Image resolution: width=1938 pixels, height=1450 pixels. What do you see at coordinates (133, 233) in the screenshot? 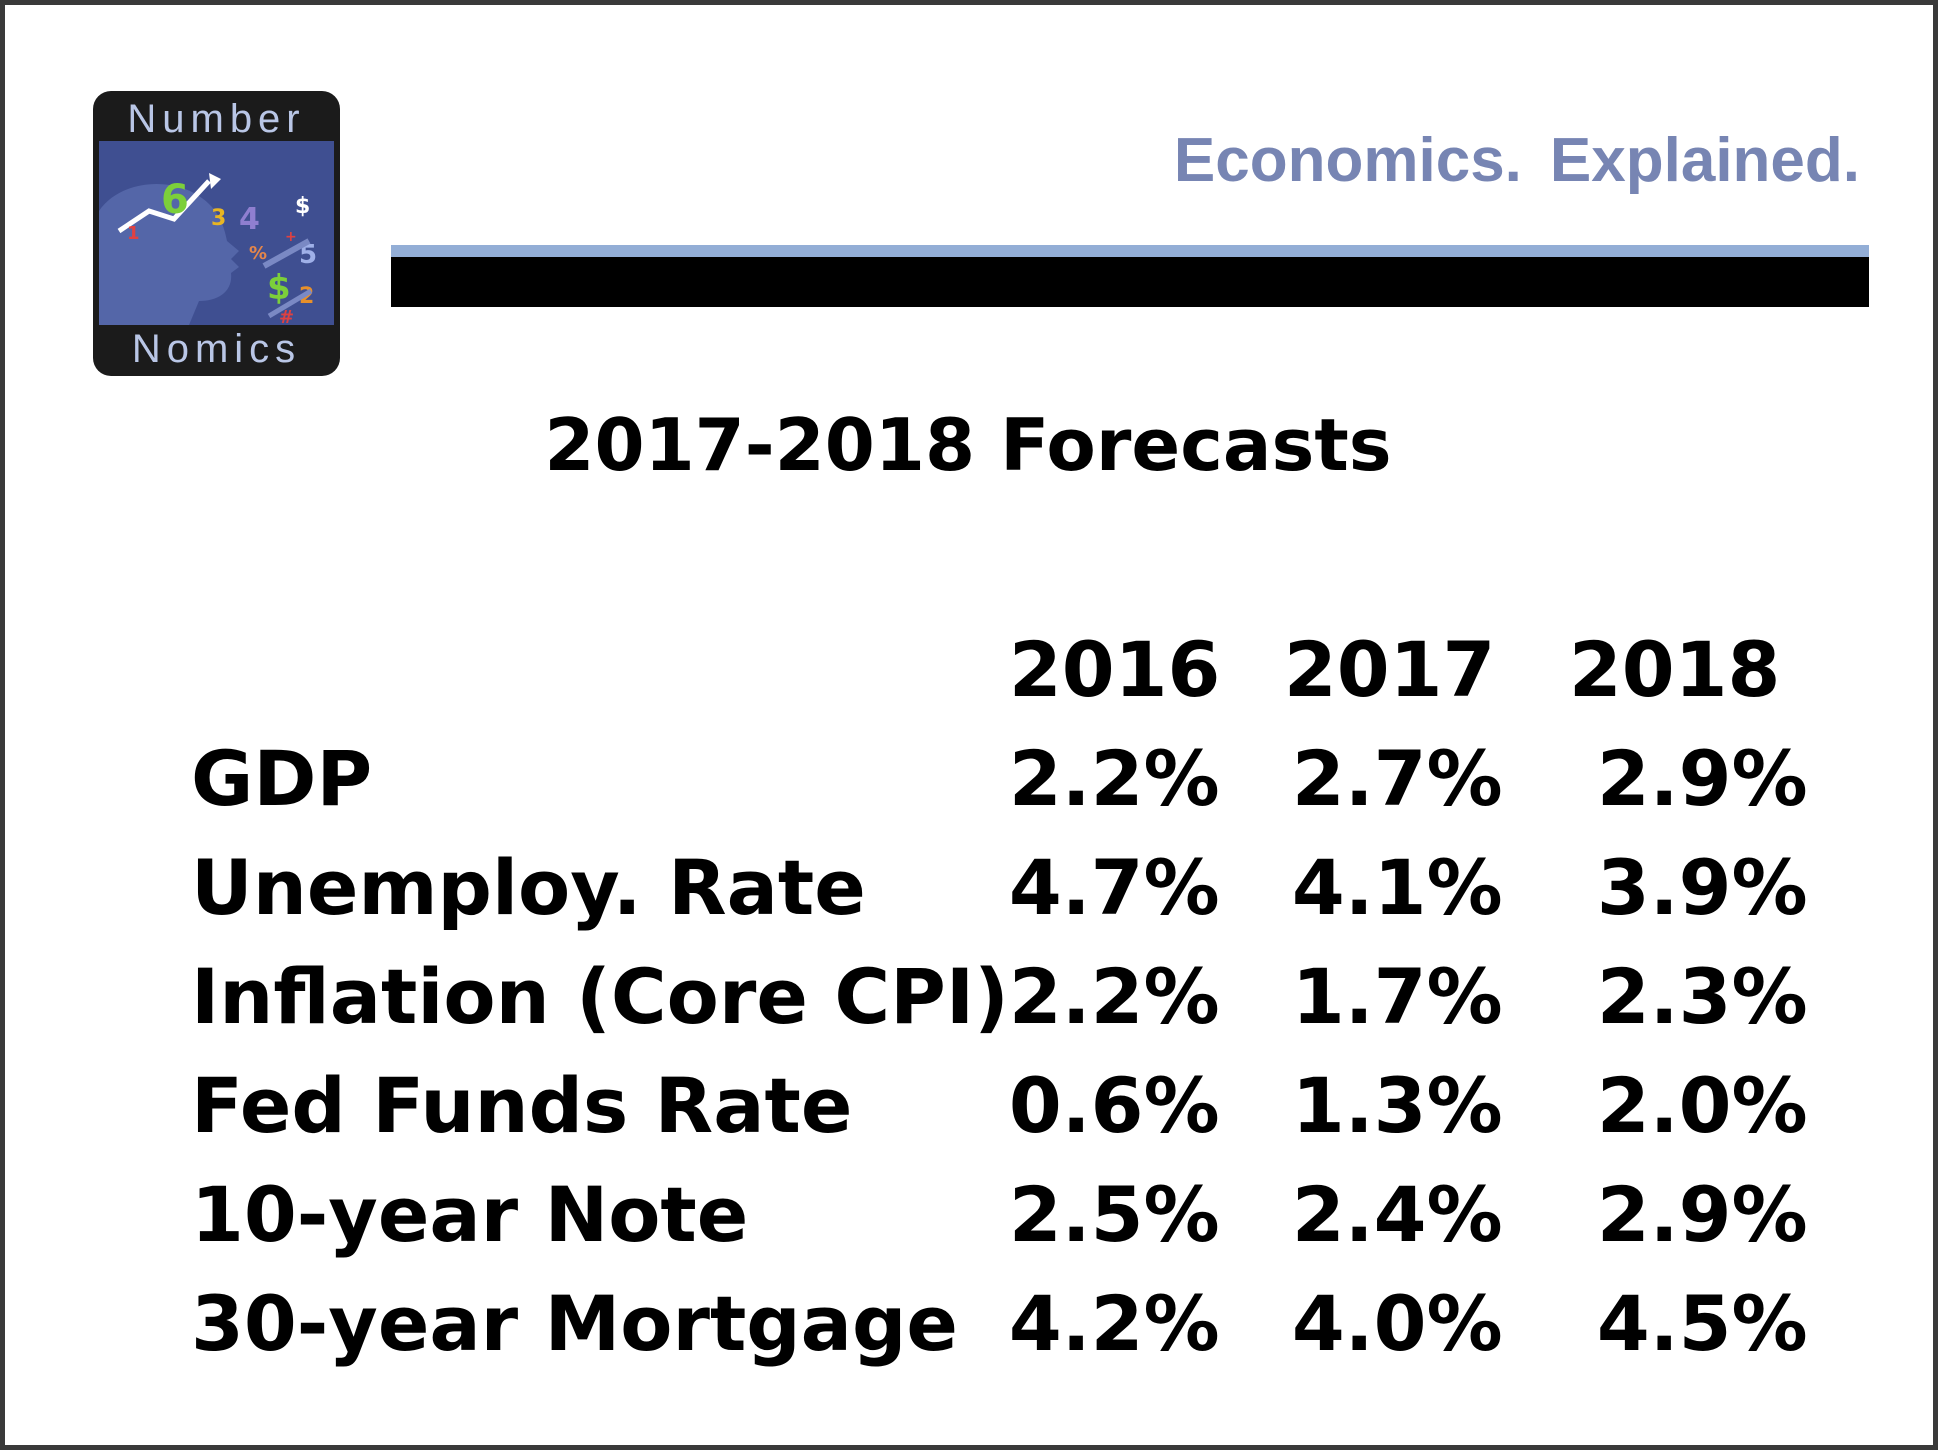
I see `svg-text: 1` at bounding box center [133, 233].